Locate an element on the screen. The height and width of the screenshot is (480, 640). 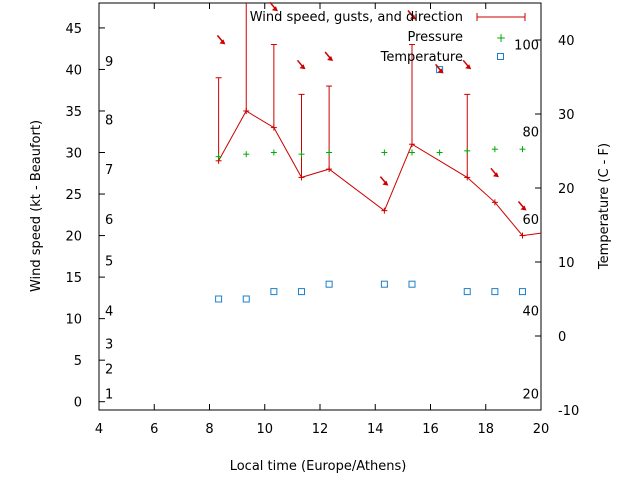
legend-entry-wind: Wind speed, gusts, and direction is located at coordinates (356, 17).